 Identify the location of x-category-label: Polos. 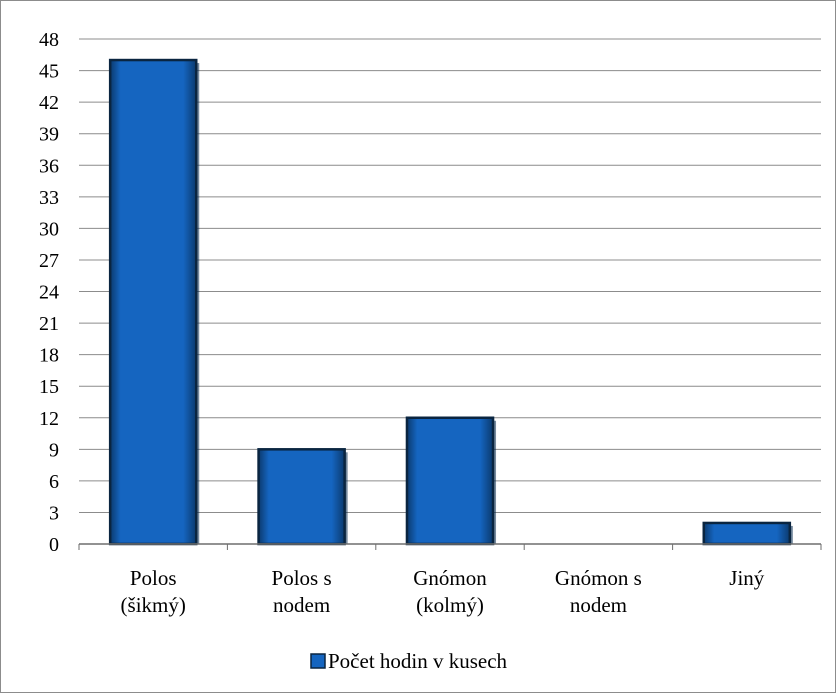
(153, 578).